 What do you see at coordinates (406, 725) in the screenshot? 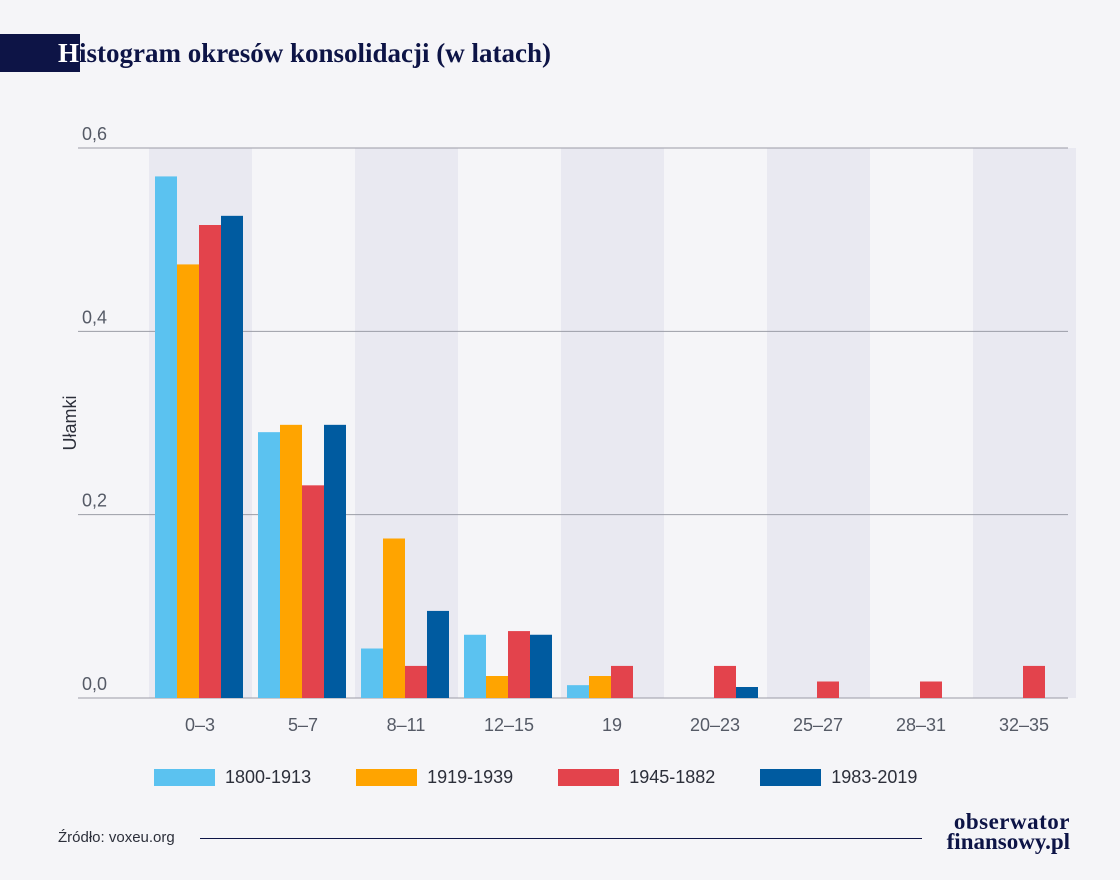
I see `x-tick-label: 8–11` at bounding box center [406, 725].